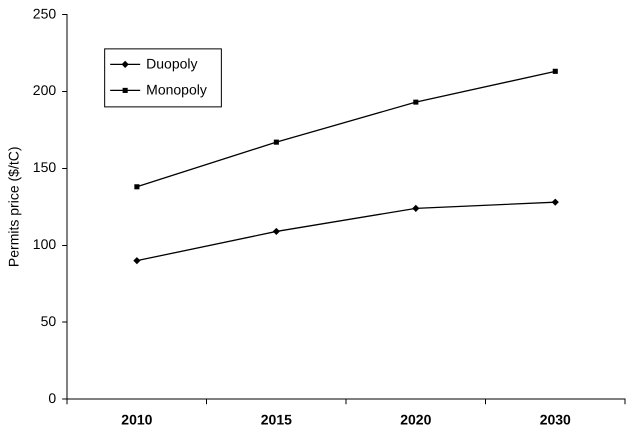 Image resolution: width=629 pixels, height=441 pixels. What do you see at coordinates (276, 419) in the screenshot?
I see `x-tick-label: 2015` at bounding box center [276, 419].